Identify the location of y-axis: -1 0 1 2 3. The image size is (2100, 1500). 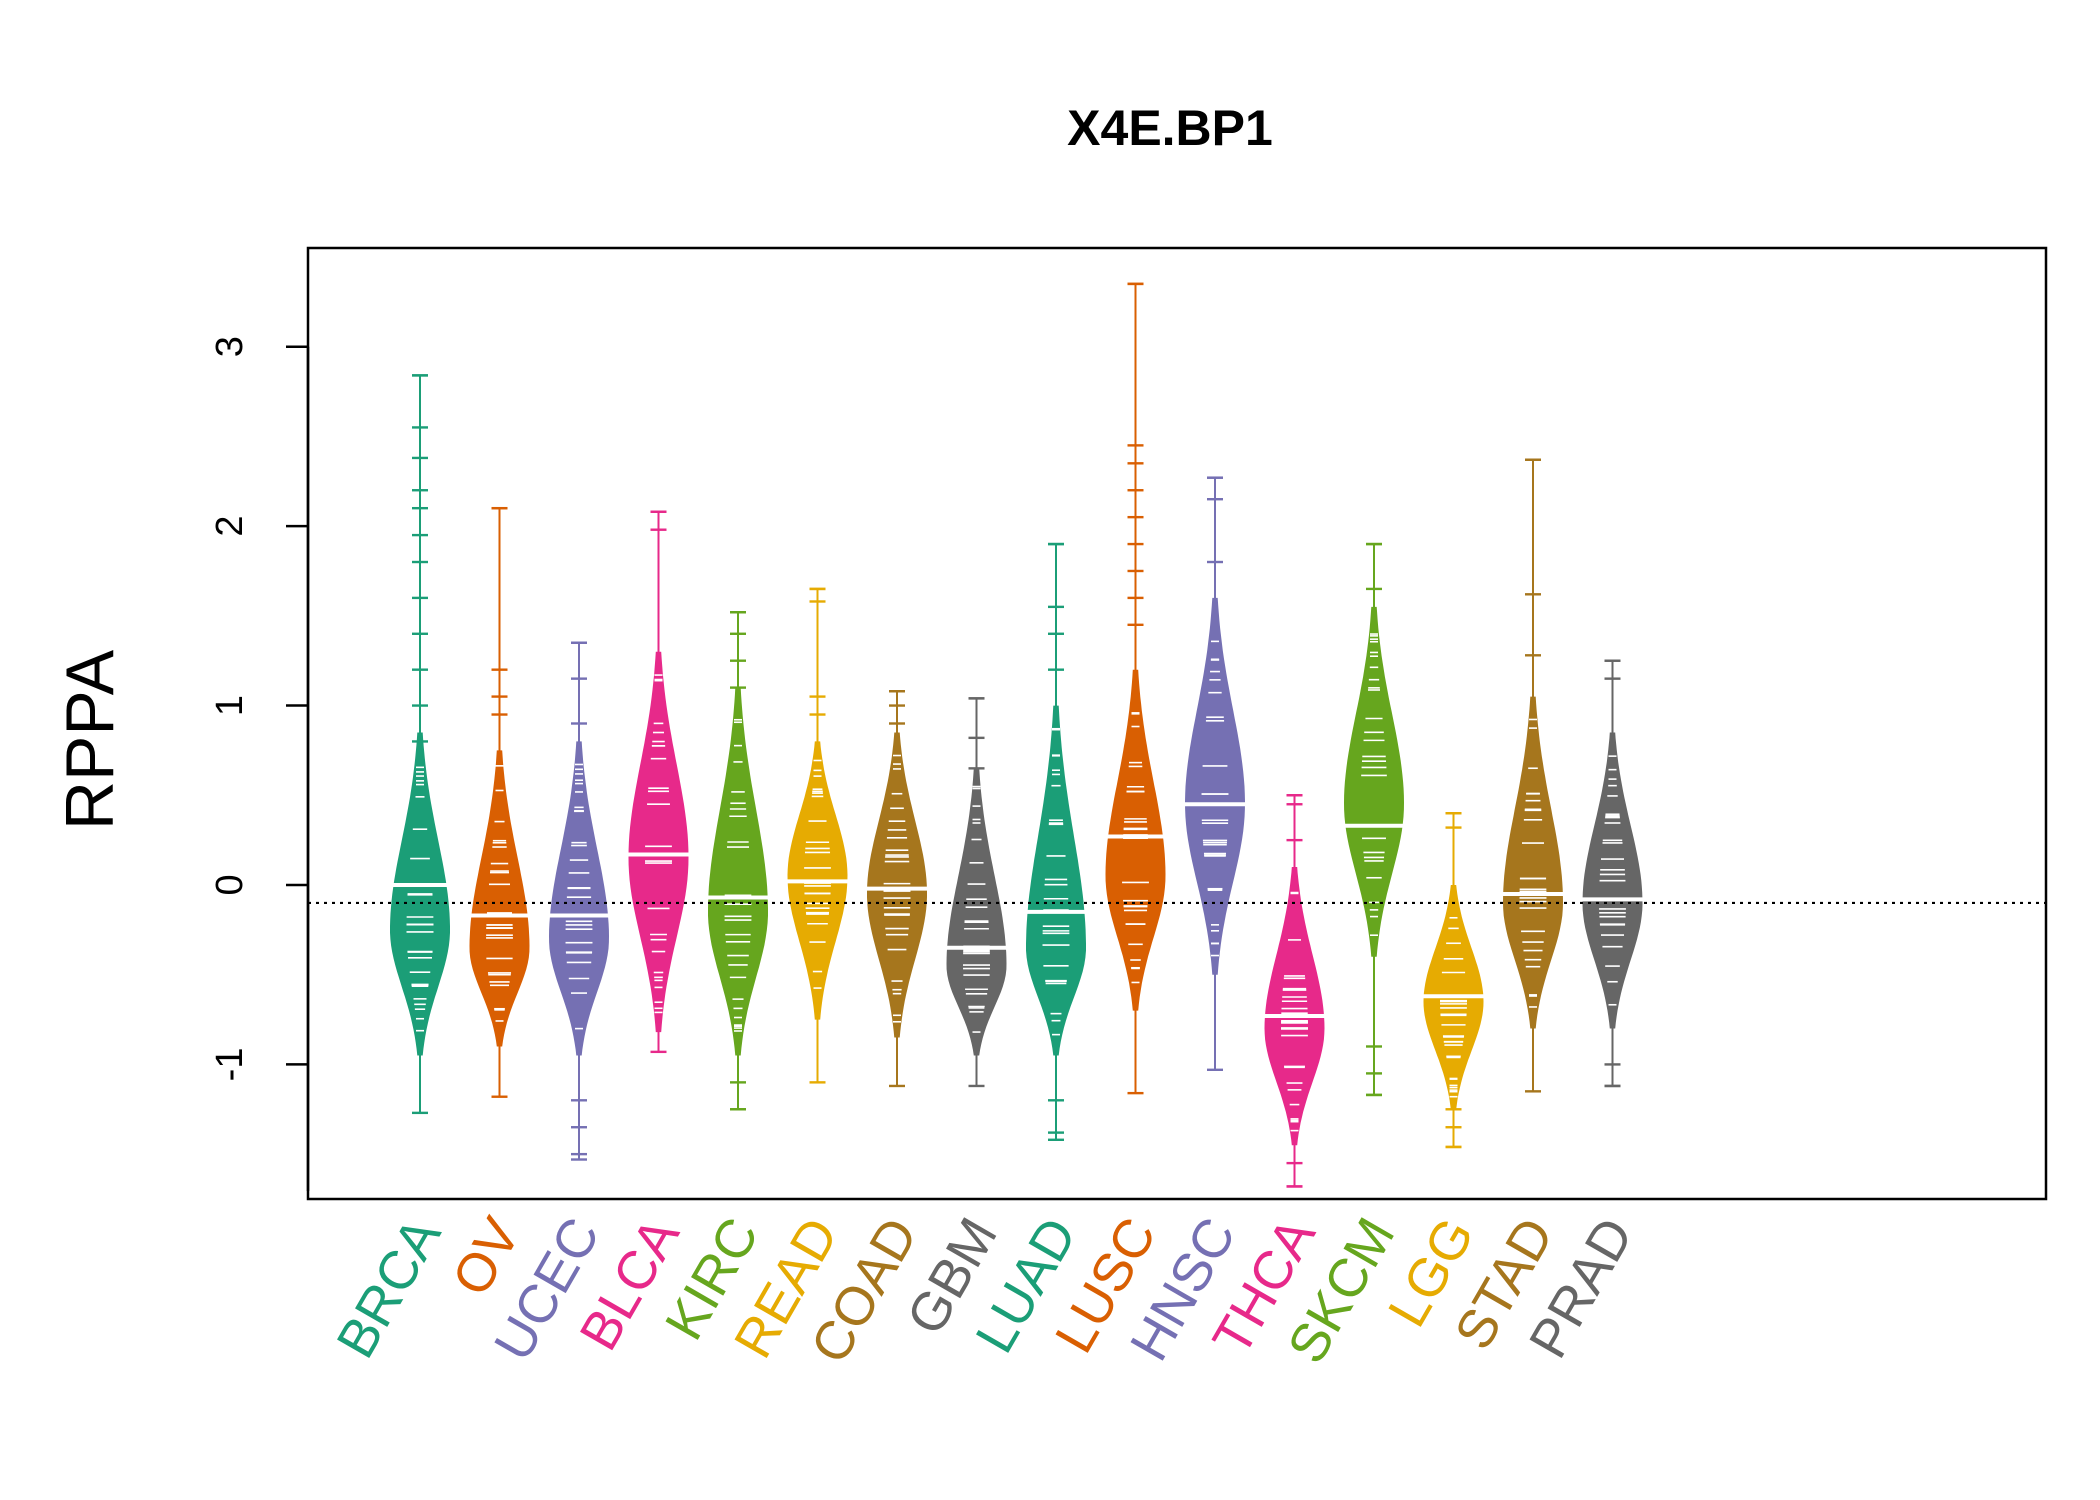
(259, 763).